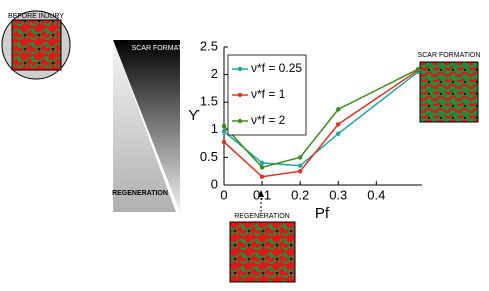  I want to click on legend-label: ν*f = 2, so click(268, 120).